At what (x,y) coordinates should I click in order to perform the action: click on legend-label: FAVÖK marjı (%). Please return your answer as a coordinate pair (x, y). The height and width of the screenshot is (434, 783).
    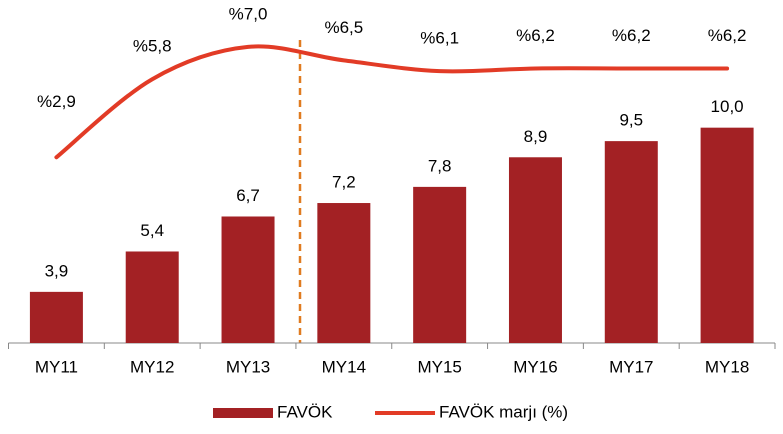
    Looking at the image, I should click on (503, 411).